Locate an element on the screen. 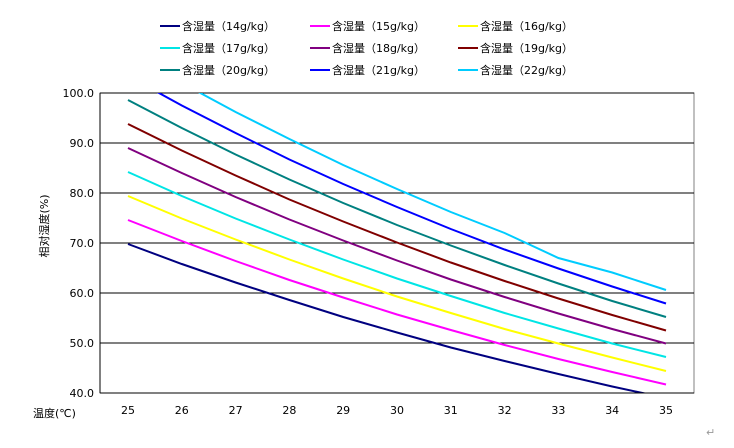 The width and height of the screenshot is (734, 448). legend-label: 含湿量（21g/kg） is located at coordinates (378, 70).